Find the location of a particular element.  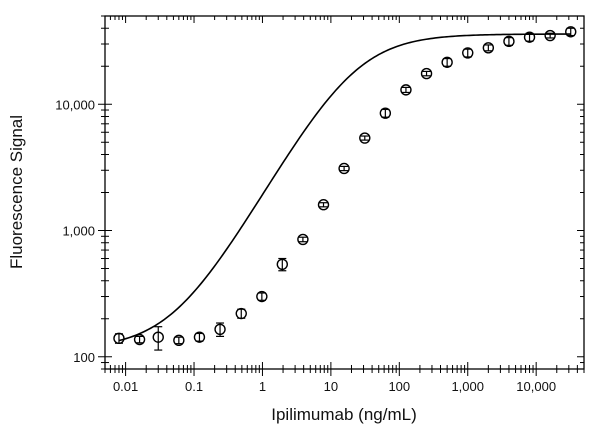

x-tick-label: 0.1 is located at coordinates (194, 386).